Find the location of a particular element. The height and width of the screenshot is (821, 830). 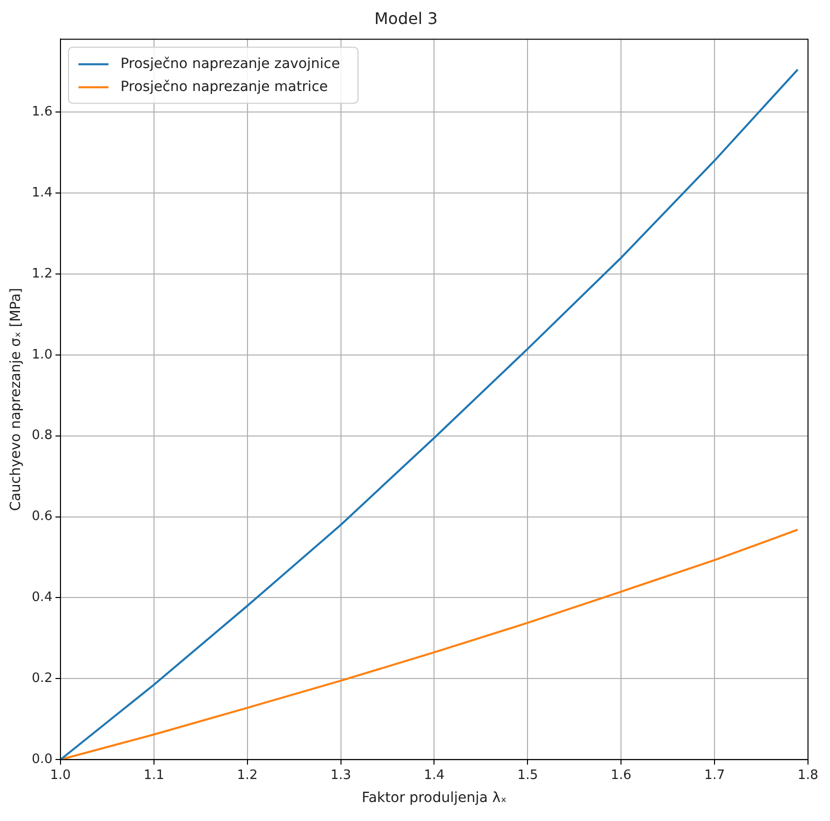

y-tick-label: 0.2 is located at coordinates (42, 678).